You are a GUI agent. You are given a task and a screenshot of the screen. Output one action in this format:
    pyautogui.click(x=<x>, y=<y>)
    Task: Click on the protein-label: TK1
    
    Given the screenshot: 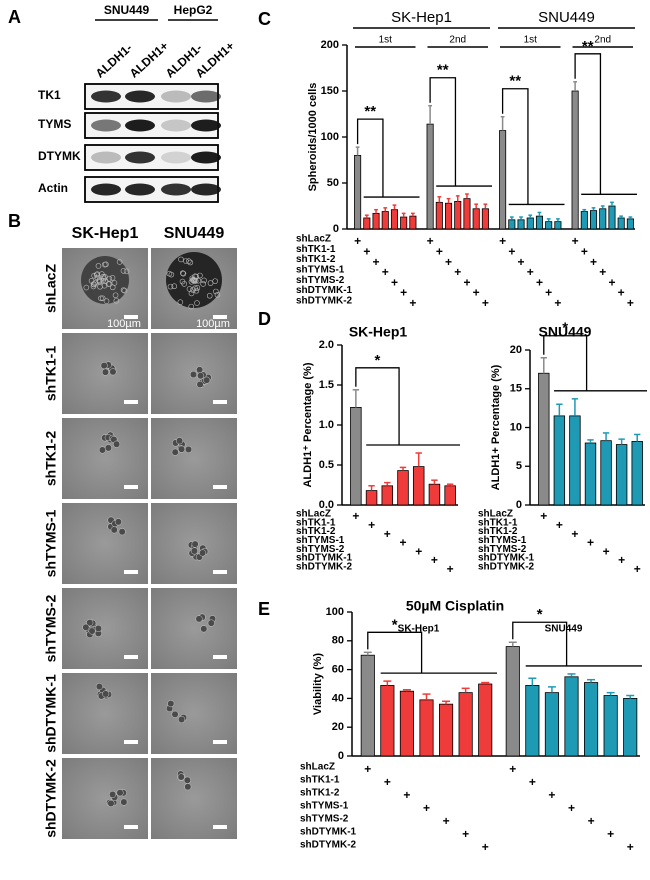 What is the action you would take?
    pyautogui.click(x=49, y=95)
    